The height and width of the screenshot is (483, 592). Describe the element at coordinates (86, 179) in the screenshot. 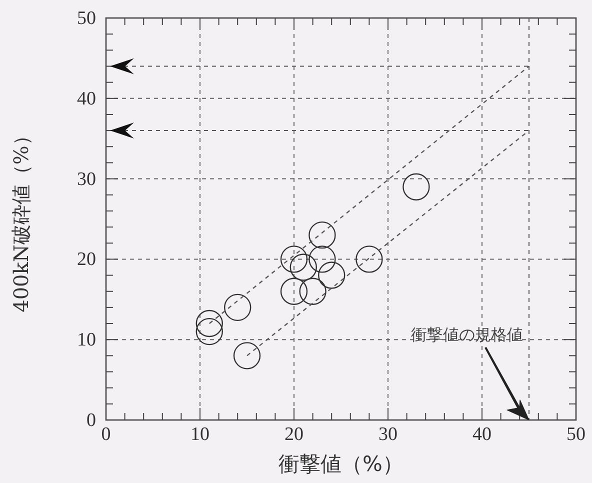

I see `y-tick-label: 30` at that location.